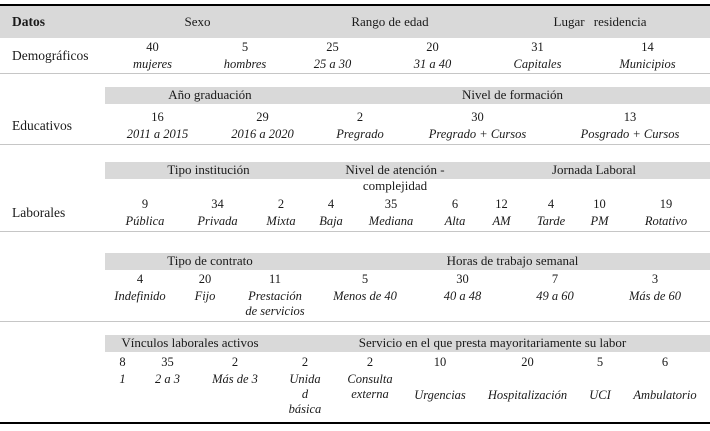  What do you see at coordinates (512, 94) in the screenshot?
I see `band-header-nivel-formacion: Nivel de formación` at bounding box center [512, 94].